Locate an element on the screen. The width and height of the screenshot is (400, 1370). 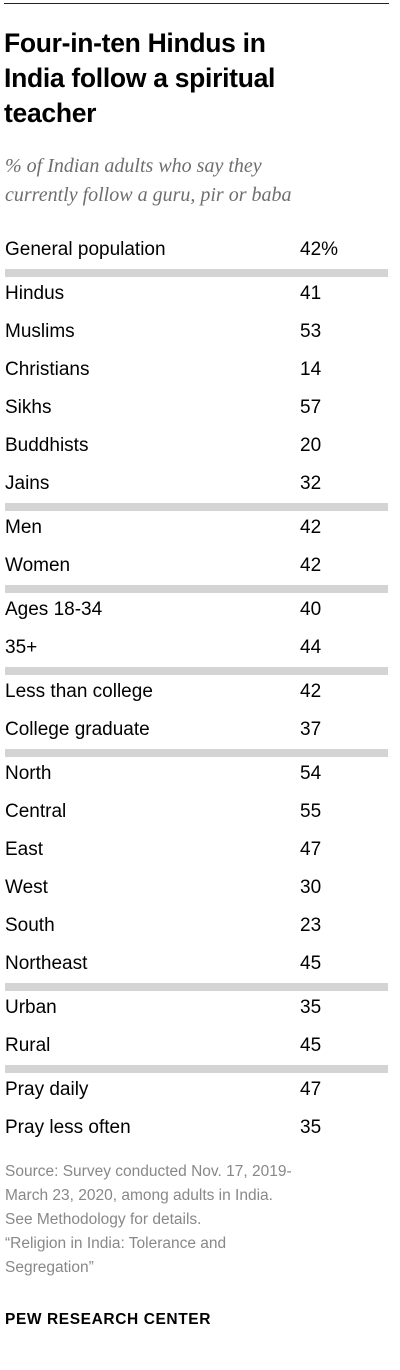
source-line: Source: Survey conducted Nov. 17, 2019- is located at coordinates (148, 1171).